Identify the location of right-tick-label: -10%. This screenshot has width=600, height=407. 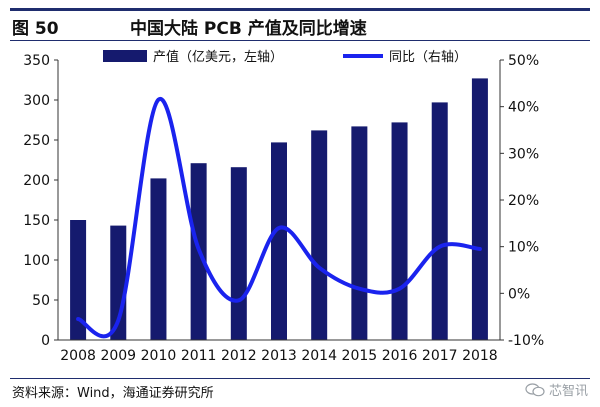
(526, 341).